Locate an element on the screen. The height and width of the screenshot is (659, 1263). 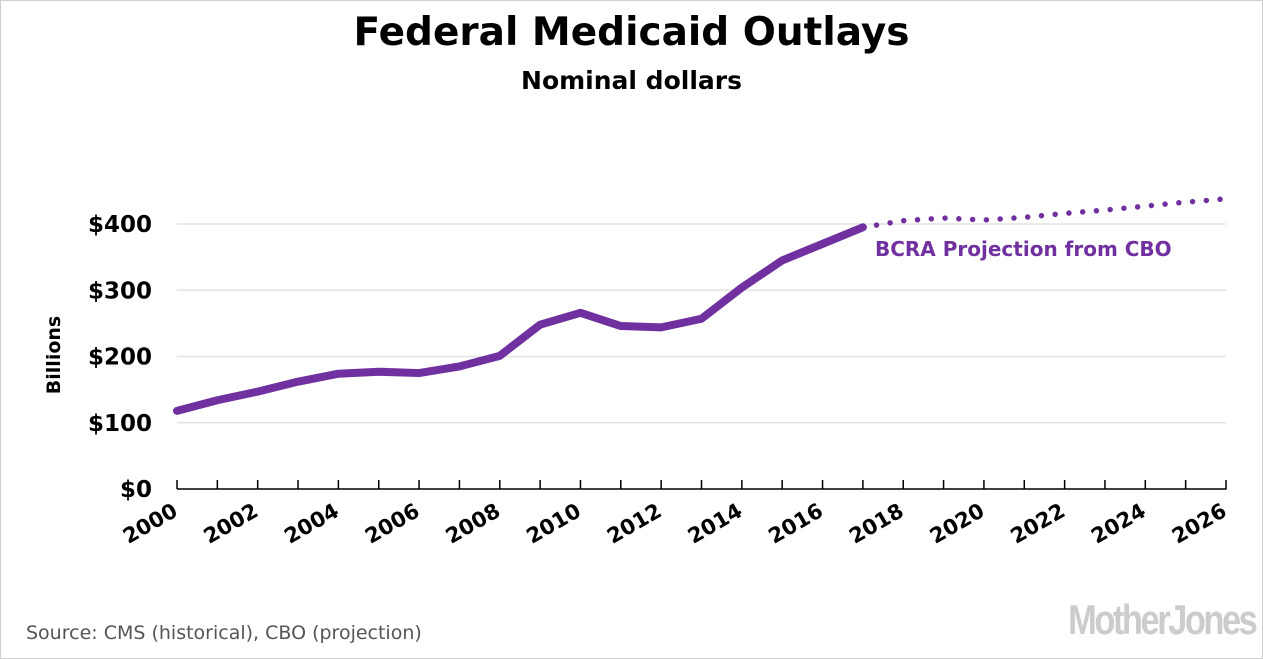
x-tick-label: 2012 is located at coordinates (634, 524).